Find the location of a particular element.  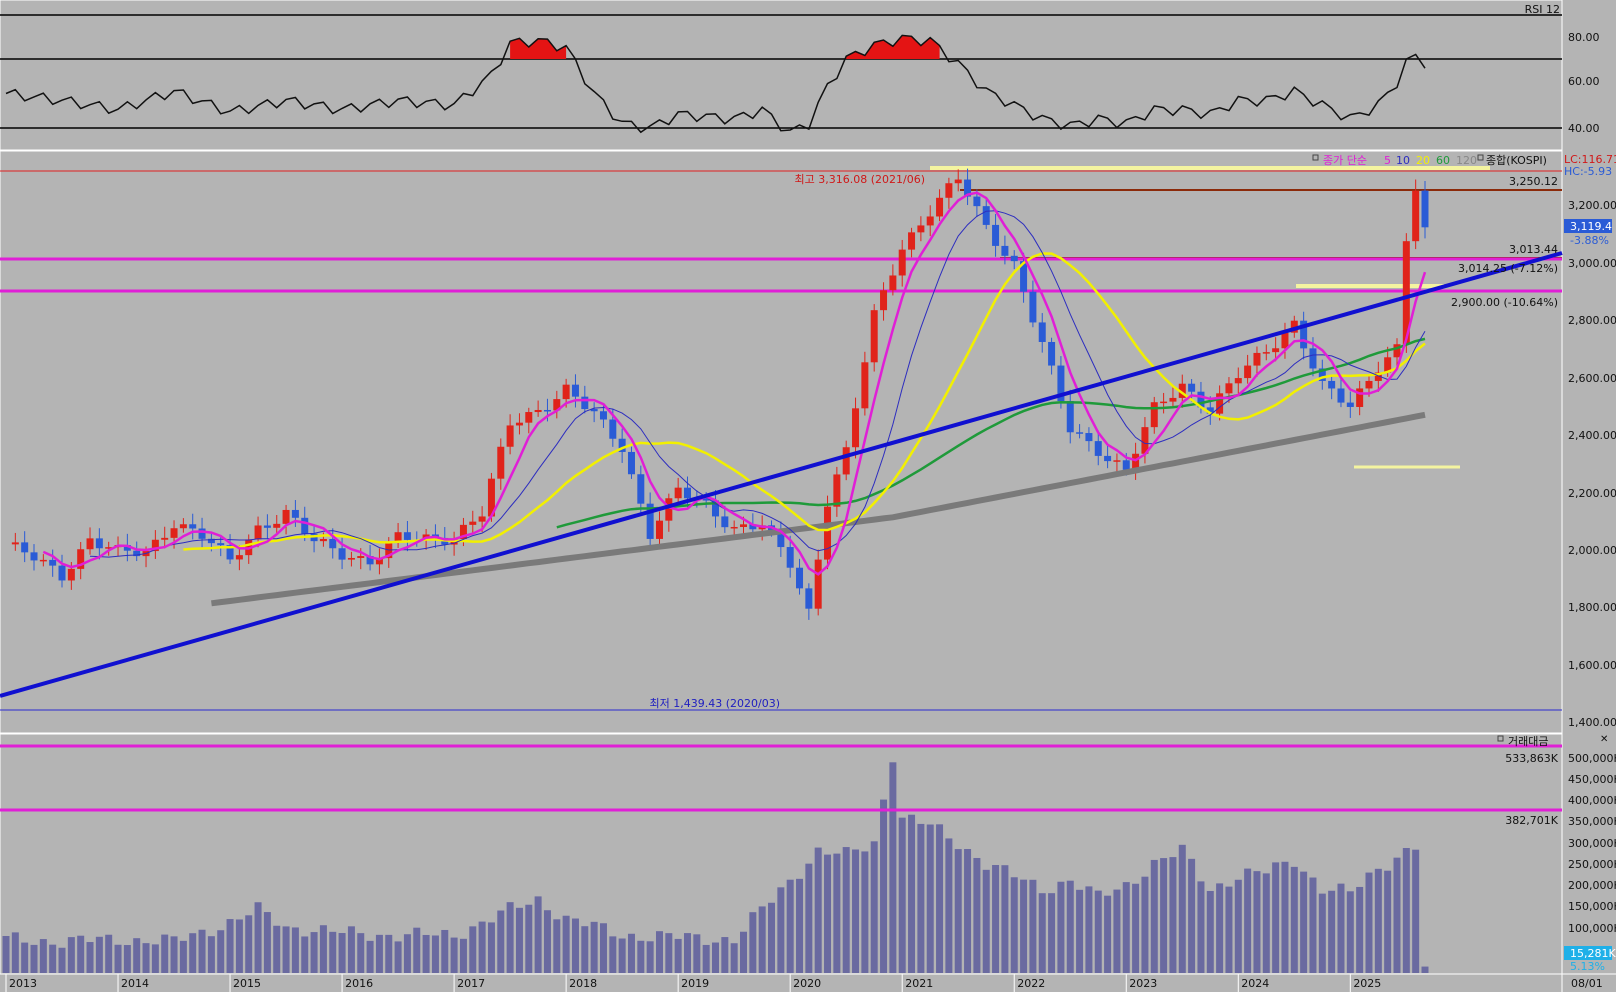

level-2900-label: 2,900.00 (-10.64%) is located at coordinates (1504, 302).